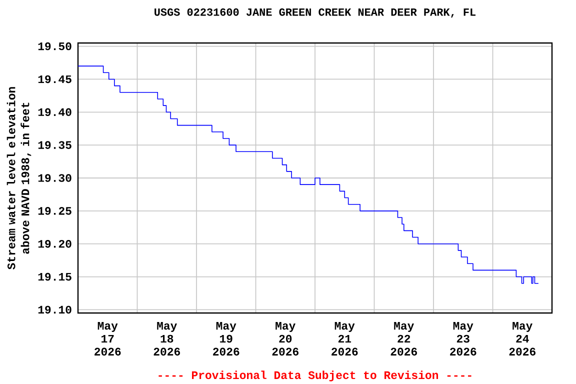 Image resolution: width=576 pixels, height=384 pixels. Describe the element at coordinates (55, 46) in the screenshot. I see `y-tick-label: 19.50` at that location.